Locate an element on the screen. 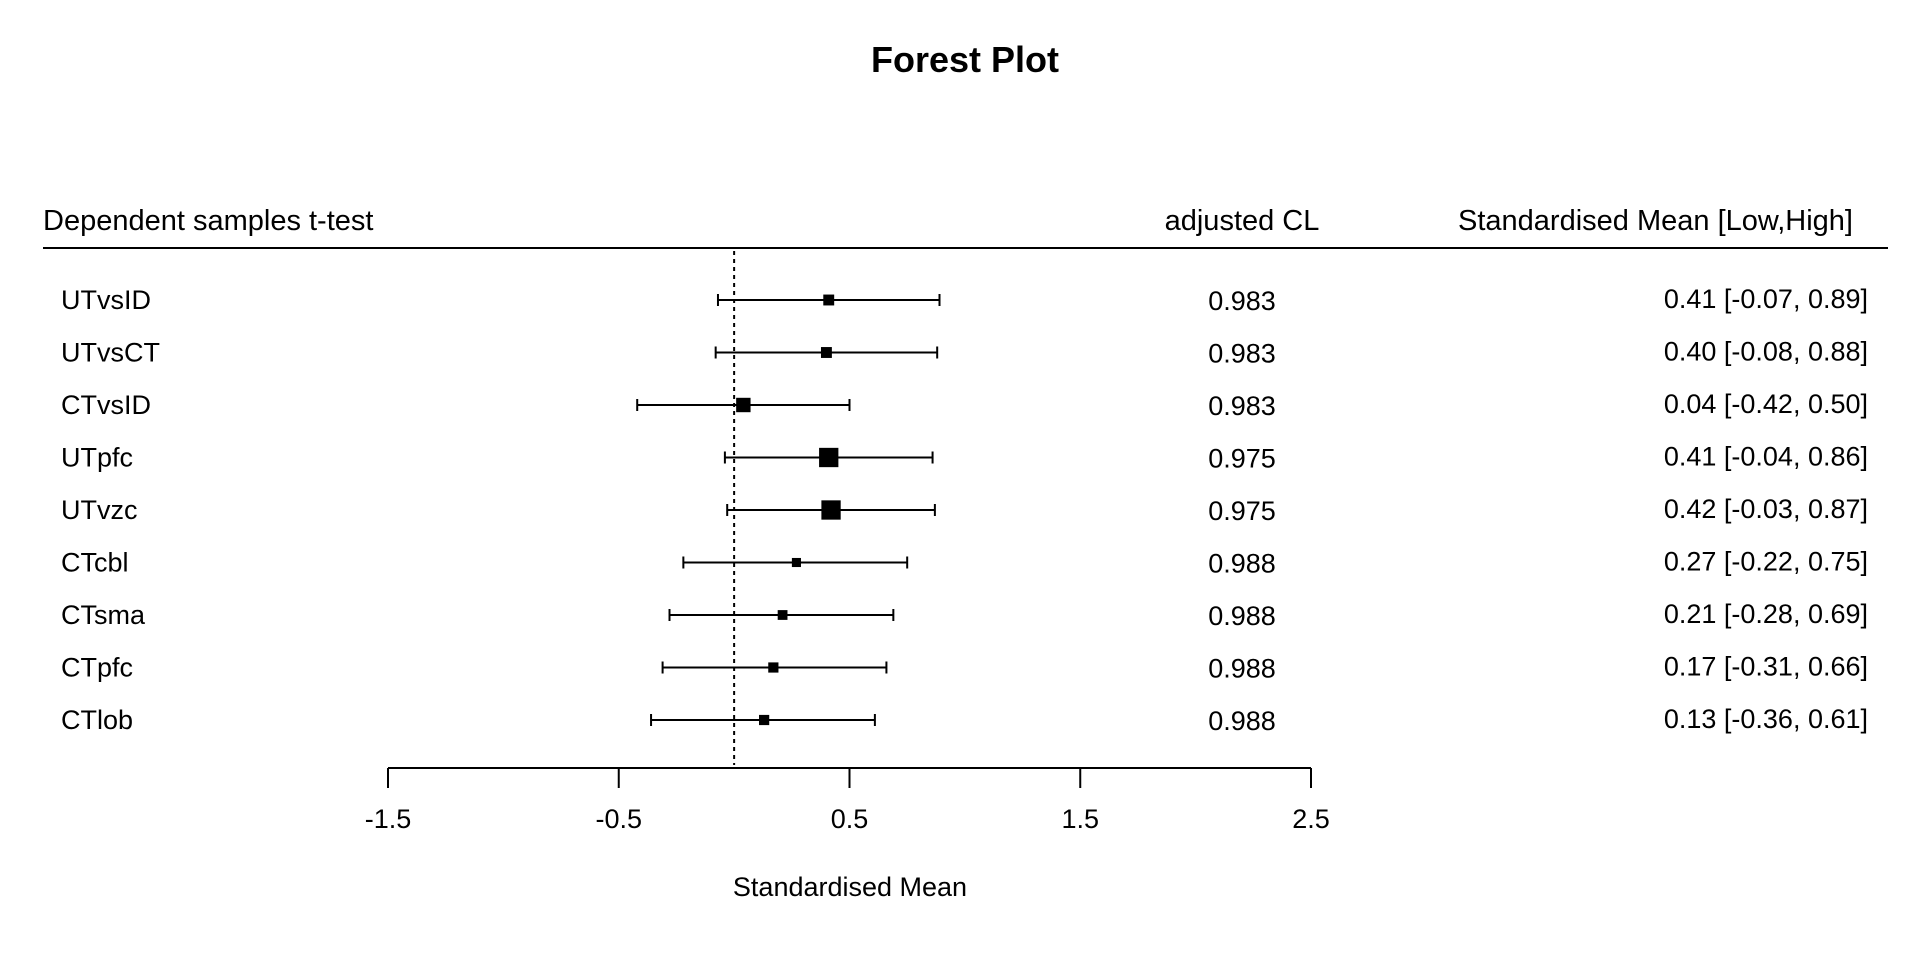 The width and height of the screenshot is (1920, 960). table-row: UTpfc 0.975 0.41 [-0.04, 0.86] is located at coordinates (964, 458).